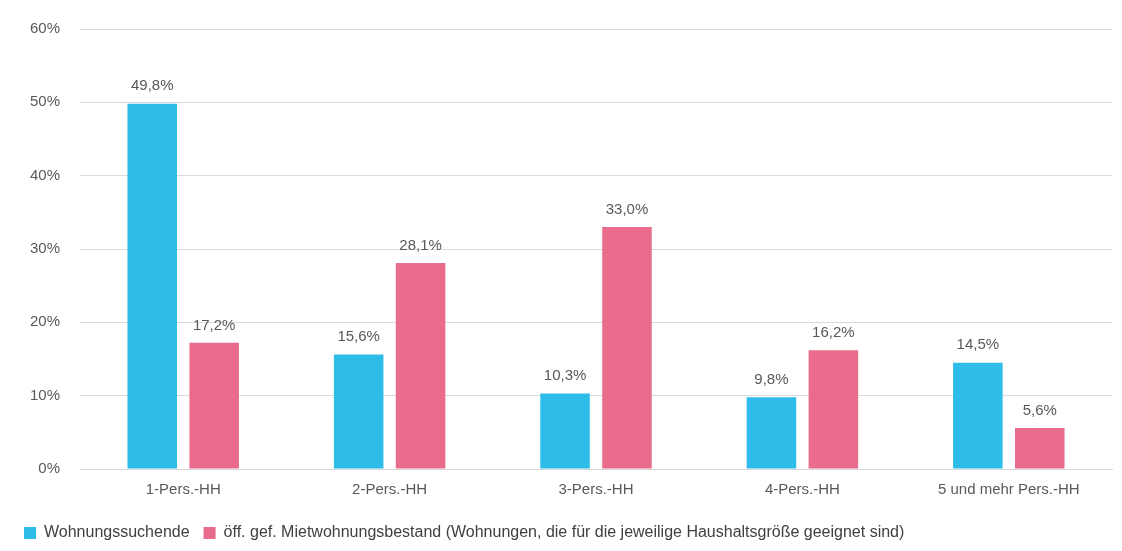 The image size is (1122, 551). I want to click on data-label: 17,2%, so click(214, 324).